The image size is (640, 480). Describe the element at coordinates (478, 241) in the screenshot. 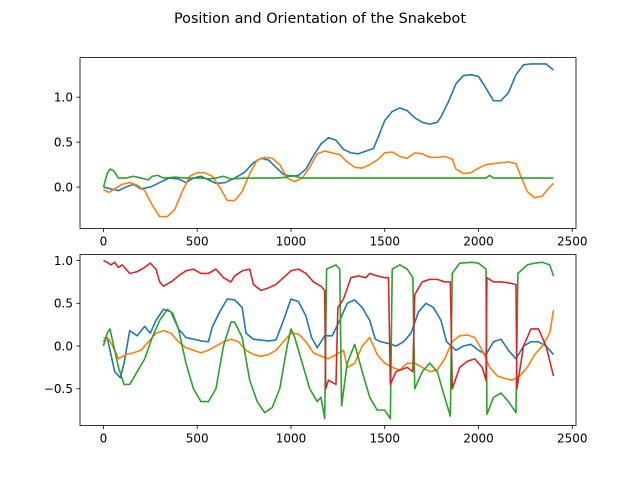

I see `top-x-tick-label: 2000` at that location.